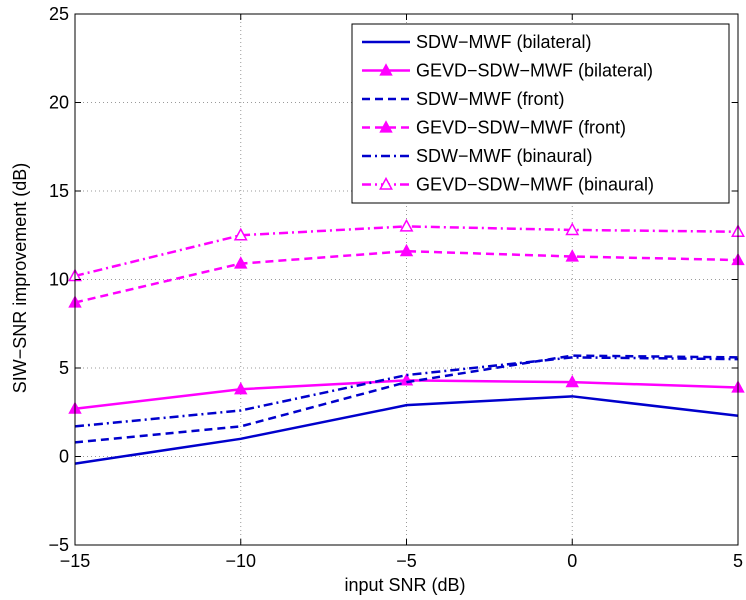 This screenshot has width=746, height=600. I want to click on x-tick-label: 0, so click(572, 561).